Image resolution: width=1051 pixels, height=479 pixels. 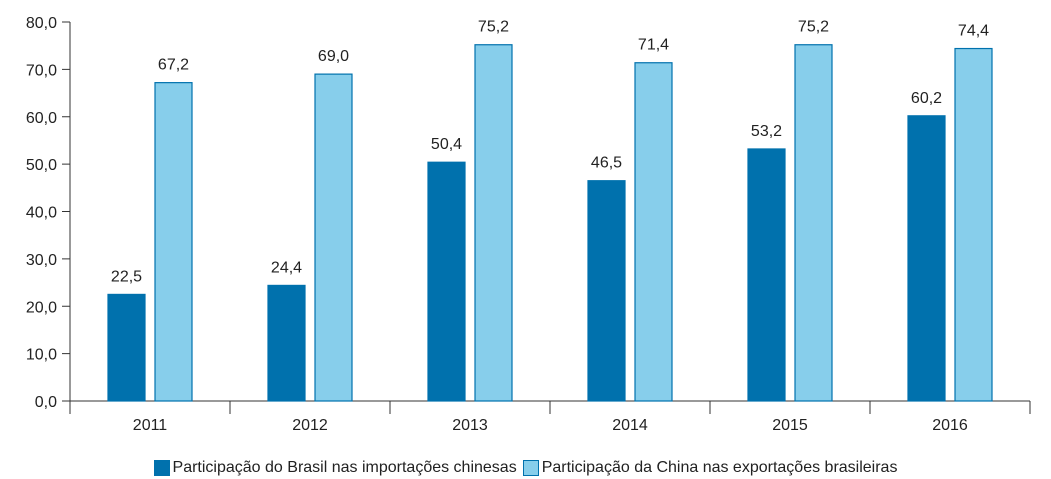 What do you see at coordinates (333, 56) in the screenshot?
I see `data-label: 69,0` at bounding box center [333, 56].